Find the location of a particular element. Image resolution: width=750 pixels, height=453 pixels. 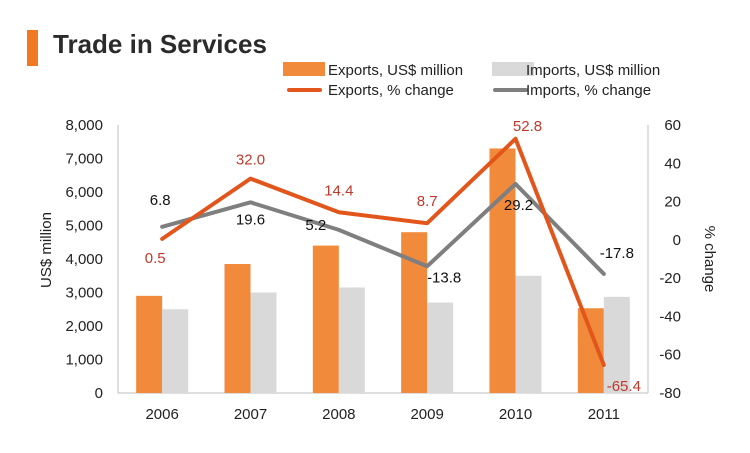

imports-change-label: -13.8 is located at coordinates (444, 277).